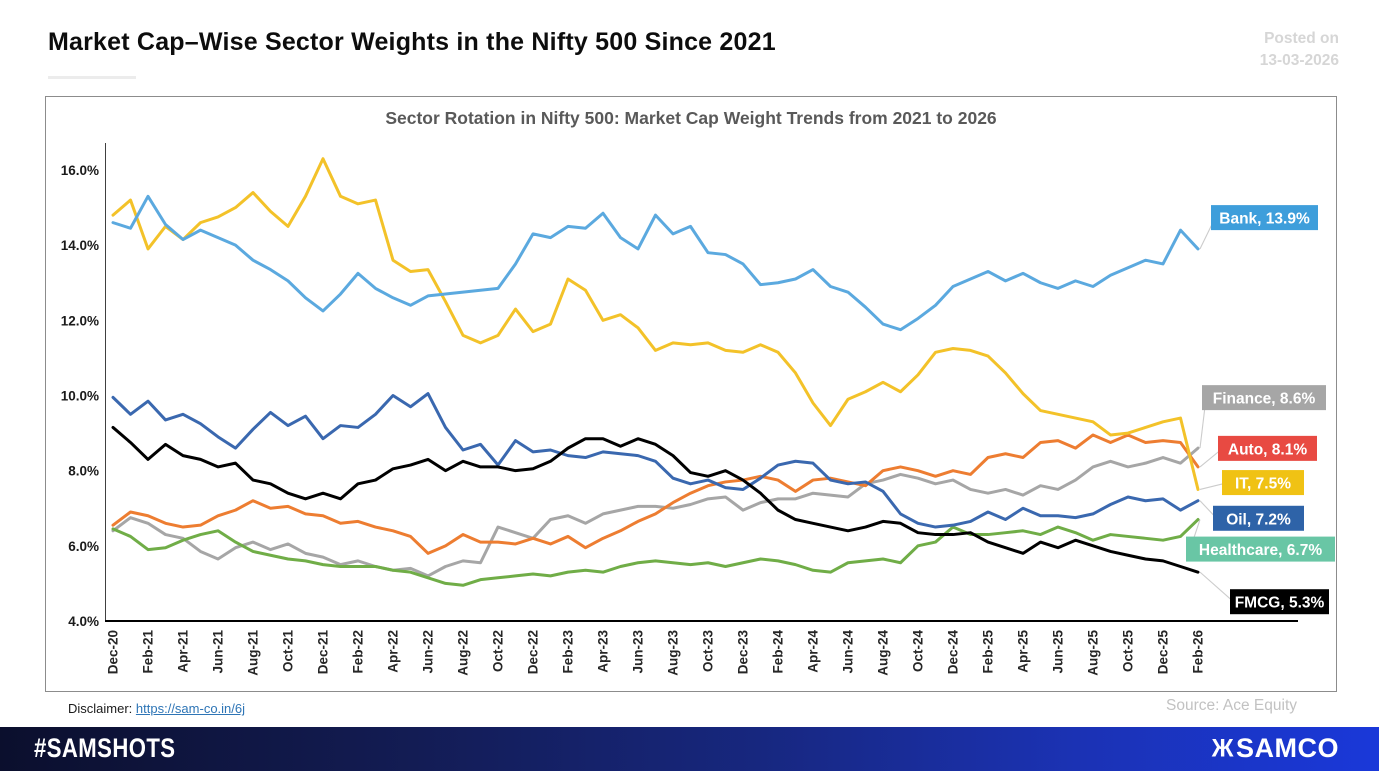 The height and width of the screenshot is (776, 1379). Describe the element at coordinates (190, 708) in the screenshot. I see `disclaimer-link: https://sam-co.in/6j` at that location.